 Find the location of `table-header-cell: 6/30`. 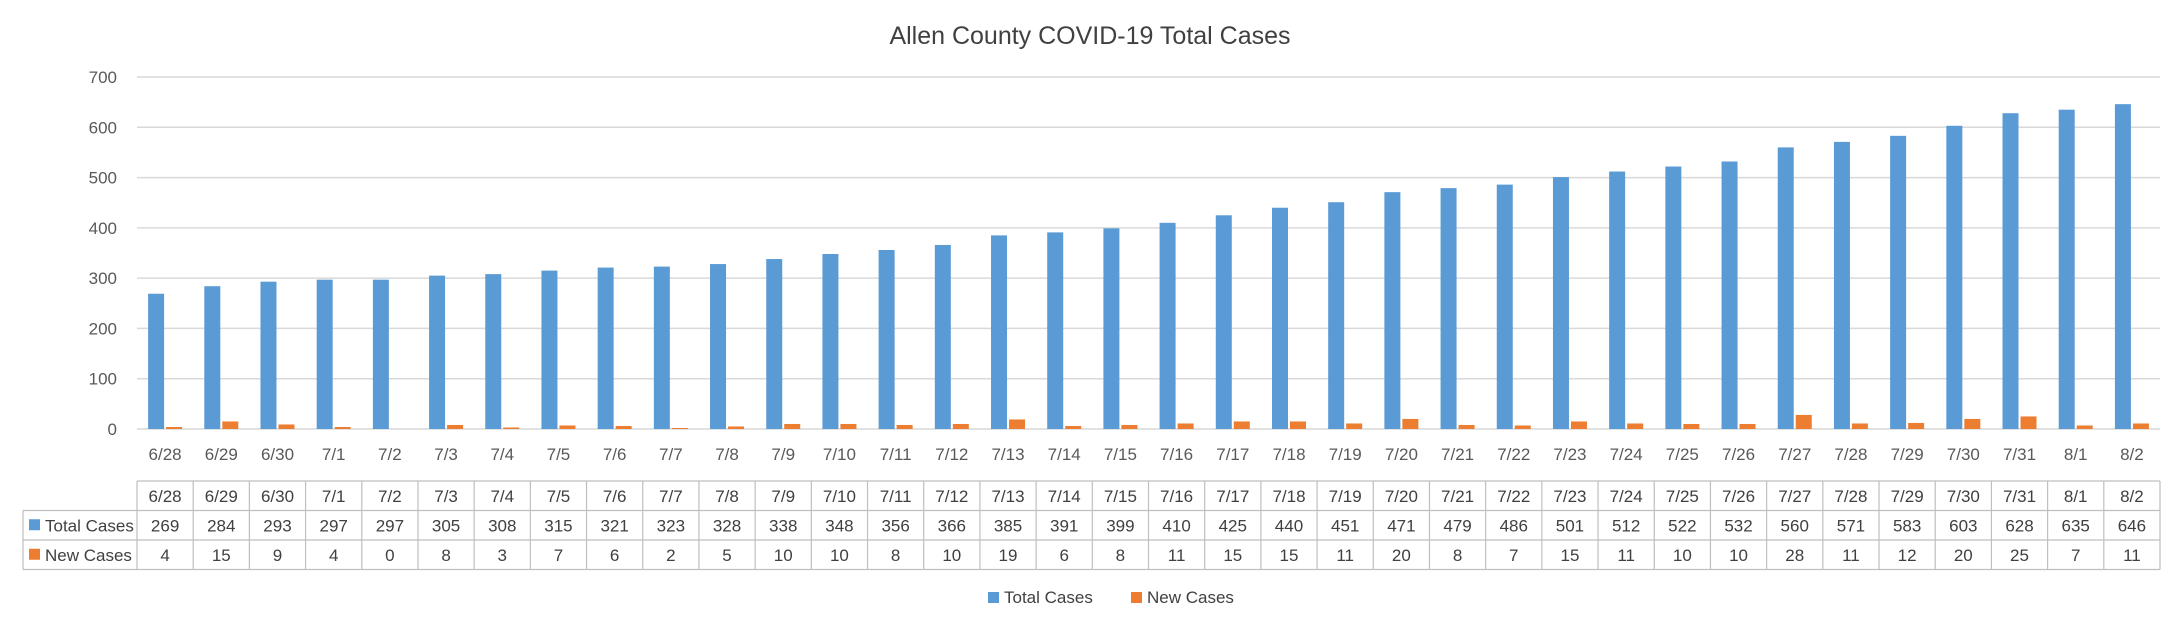

table-header-cell: 6/30 is located at coordinates (277, 496).